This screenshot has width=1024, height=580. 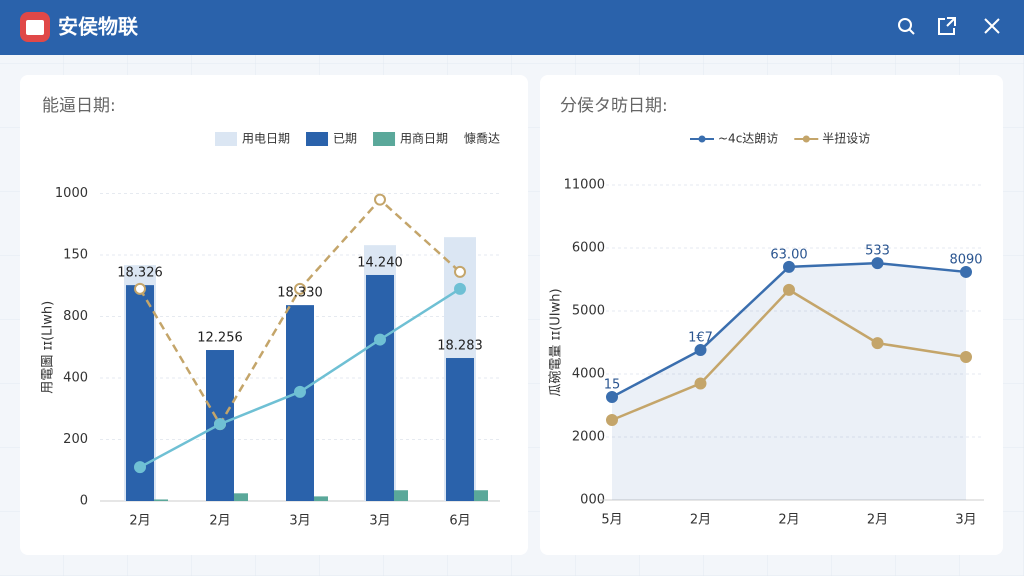 What do you see at coordinates (789, 381) in the screenshot?
I see `area` at bounding box center [789, 381].